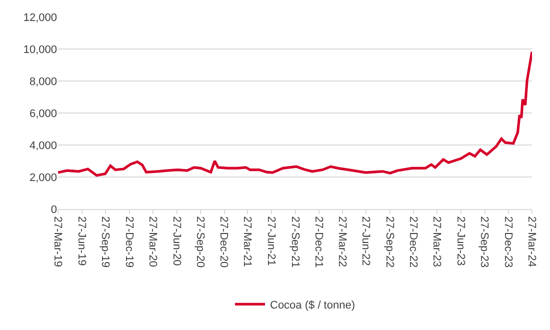  Describe the element at coordinates (460, 241) in the screenshot. I see `x-tick-label: 27-Jun-23` at that location.